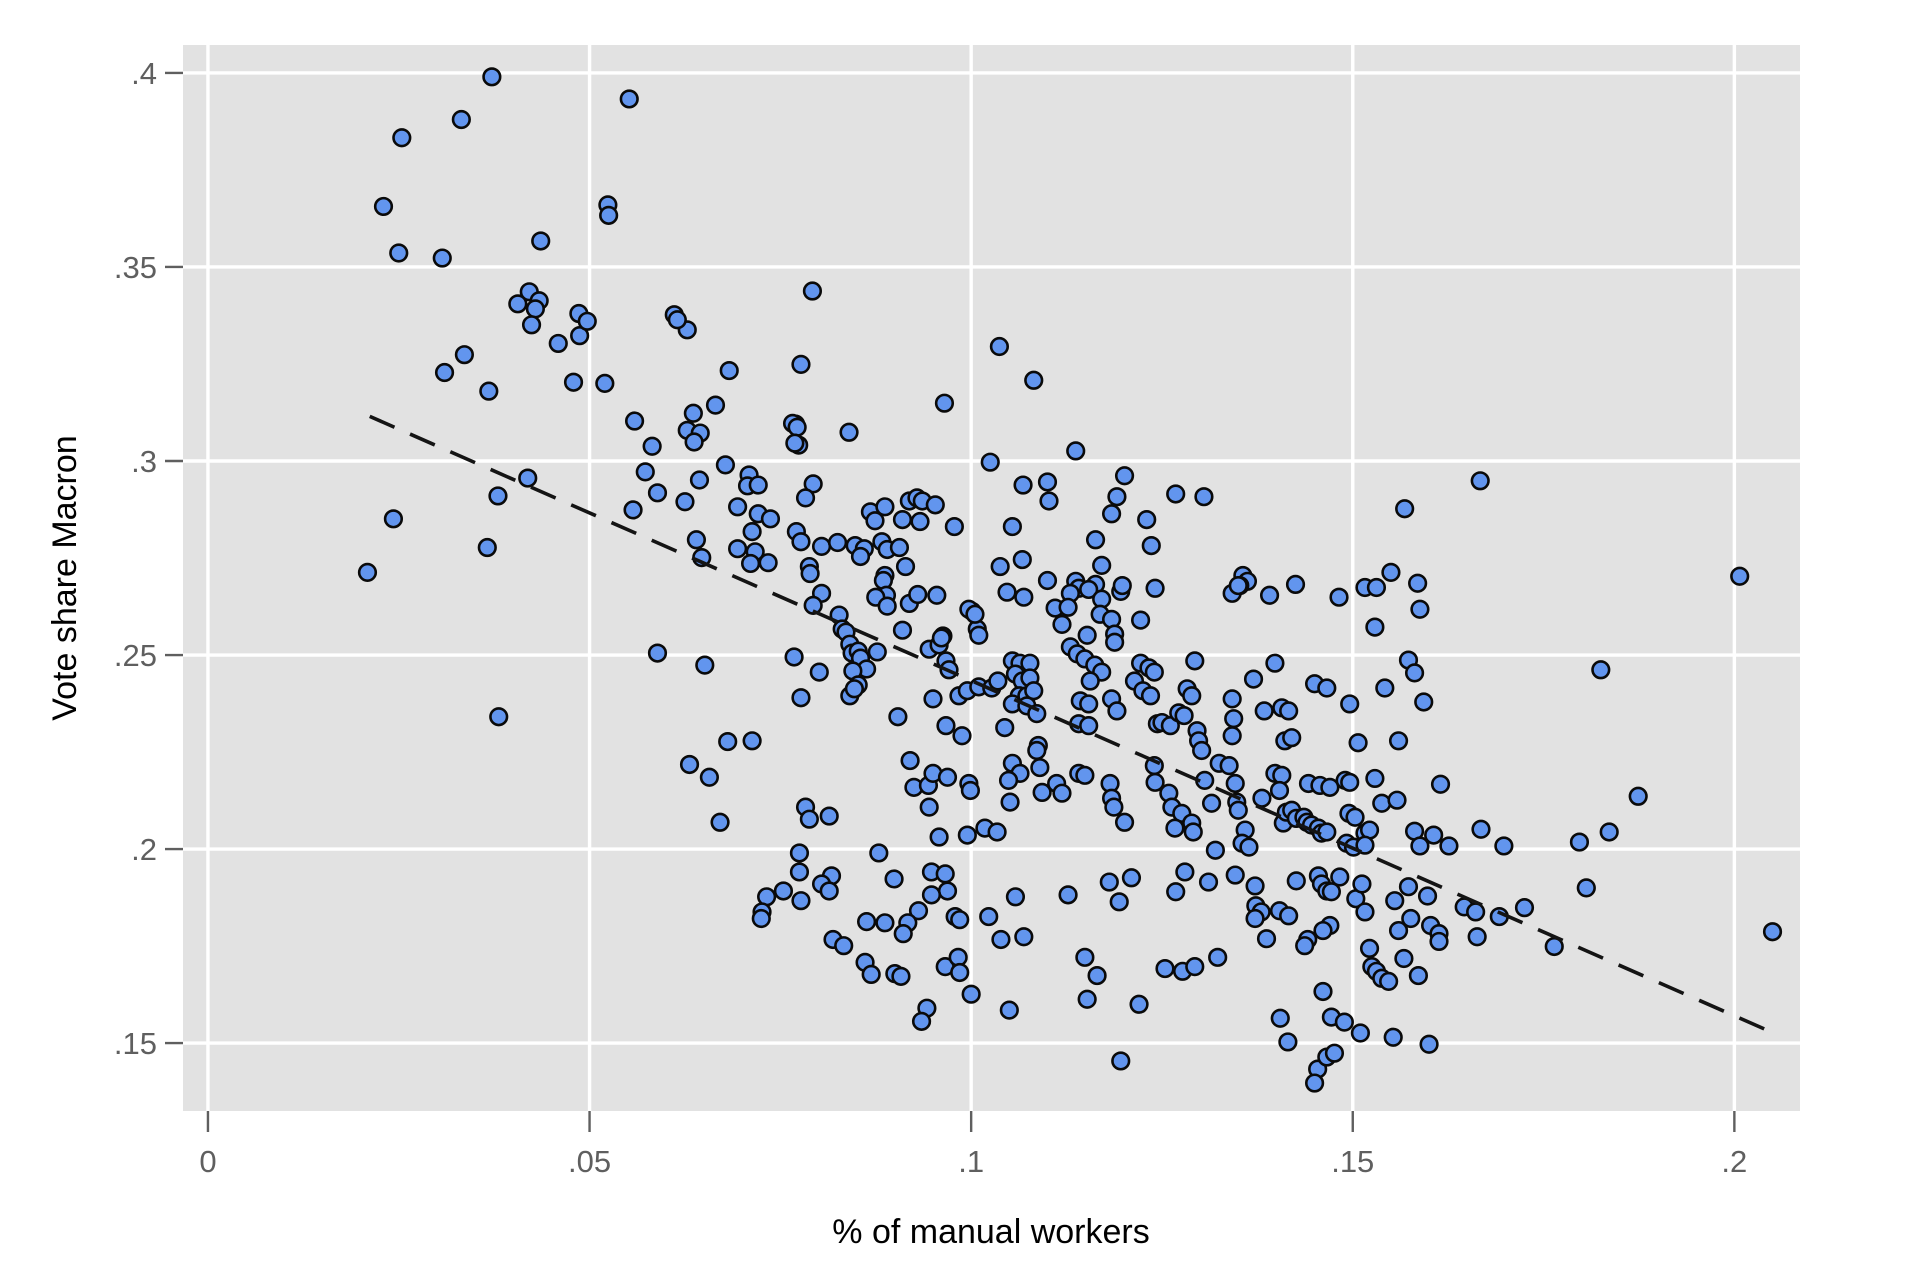 This screenshot has width=1908, height=1272. I want to click on x-tick-label: .05, so click(589, 1161).